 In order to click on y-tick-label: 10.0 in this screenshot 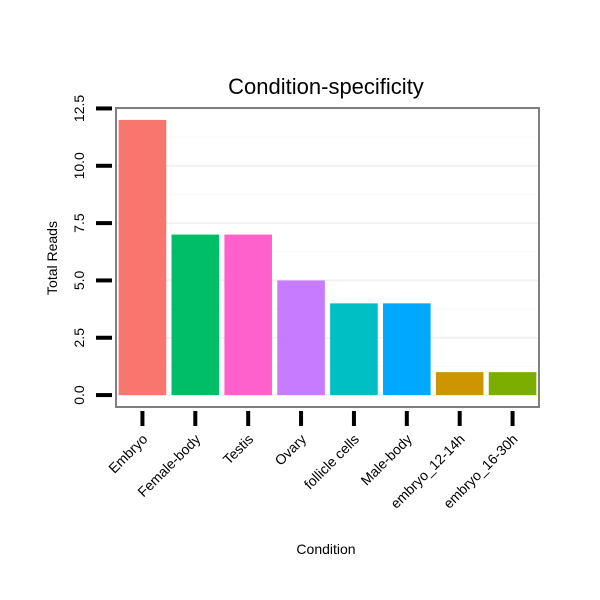, I will do `click(79, 165)`.